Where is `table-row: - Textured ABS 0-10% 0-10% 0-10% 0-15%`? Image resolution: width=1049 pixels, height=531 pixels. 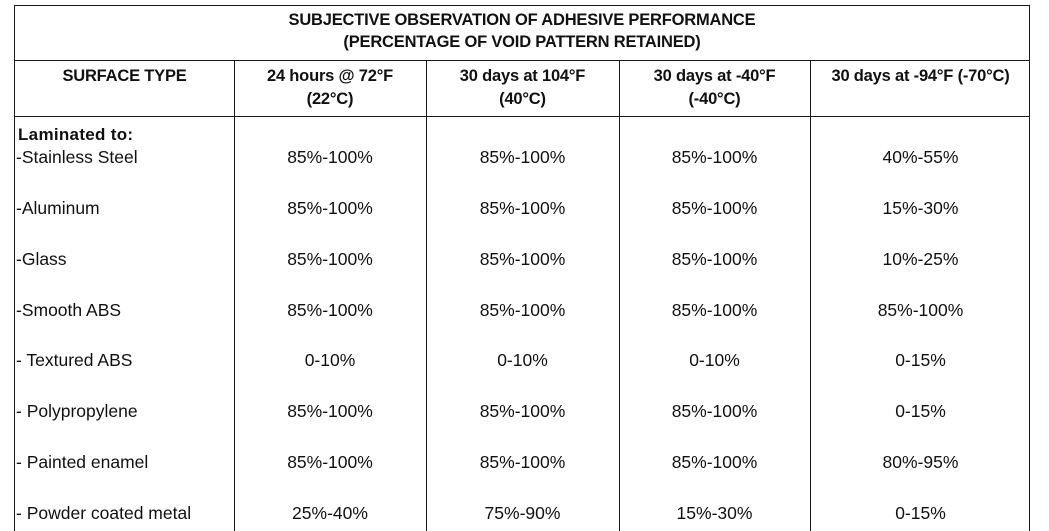 table-row: - Textured ABS 0-10% 0-10% 0-10% 0-15% is located at coordinates (522, 360).